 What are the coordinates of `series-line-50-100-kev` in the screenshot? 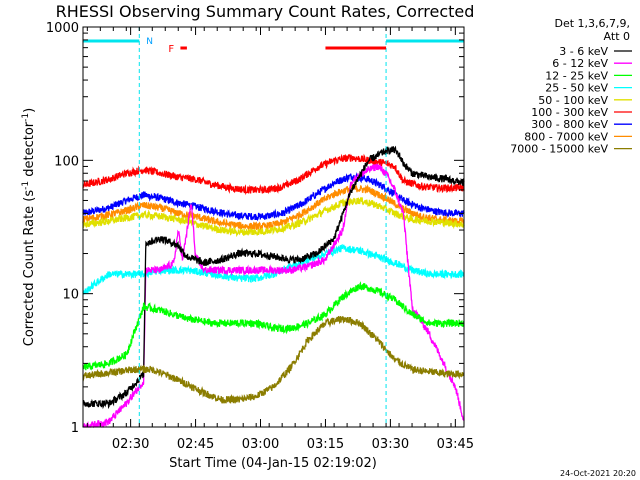 It's located at (273, 217).